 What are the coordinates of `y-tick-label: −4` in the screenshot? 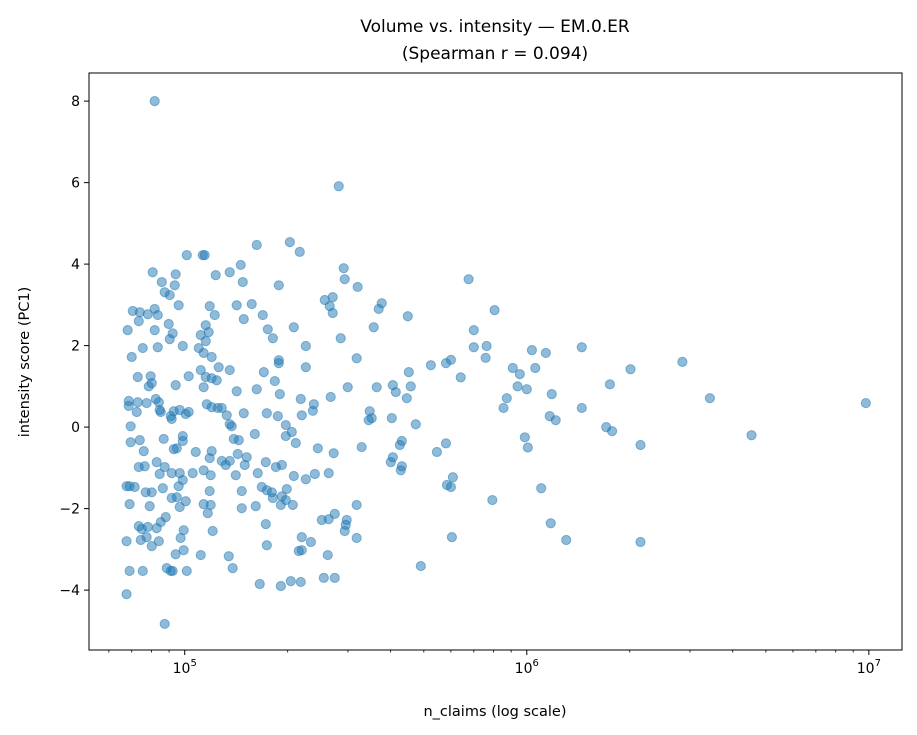 It's located at (69, 591).